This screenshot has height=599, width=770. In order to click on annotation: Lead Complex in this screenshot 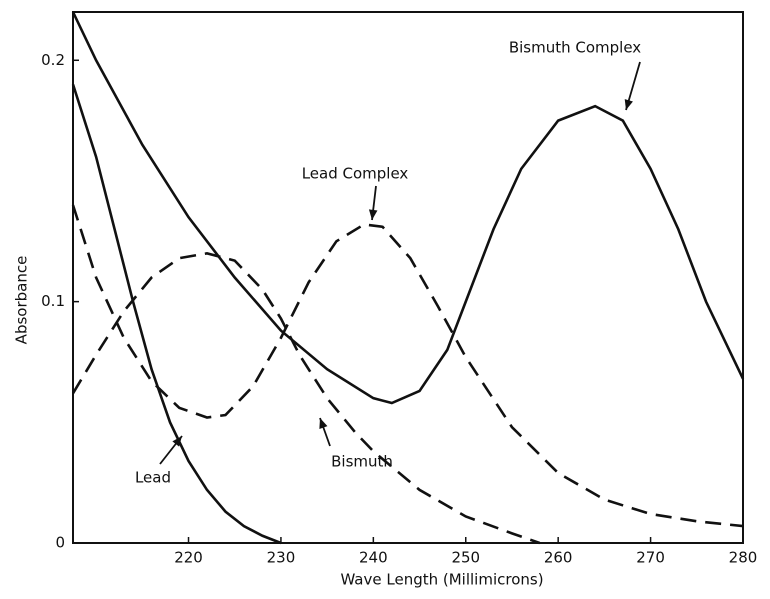, I will do `click(355, 174)`.